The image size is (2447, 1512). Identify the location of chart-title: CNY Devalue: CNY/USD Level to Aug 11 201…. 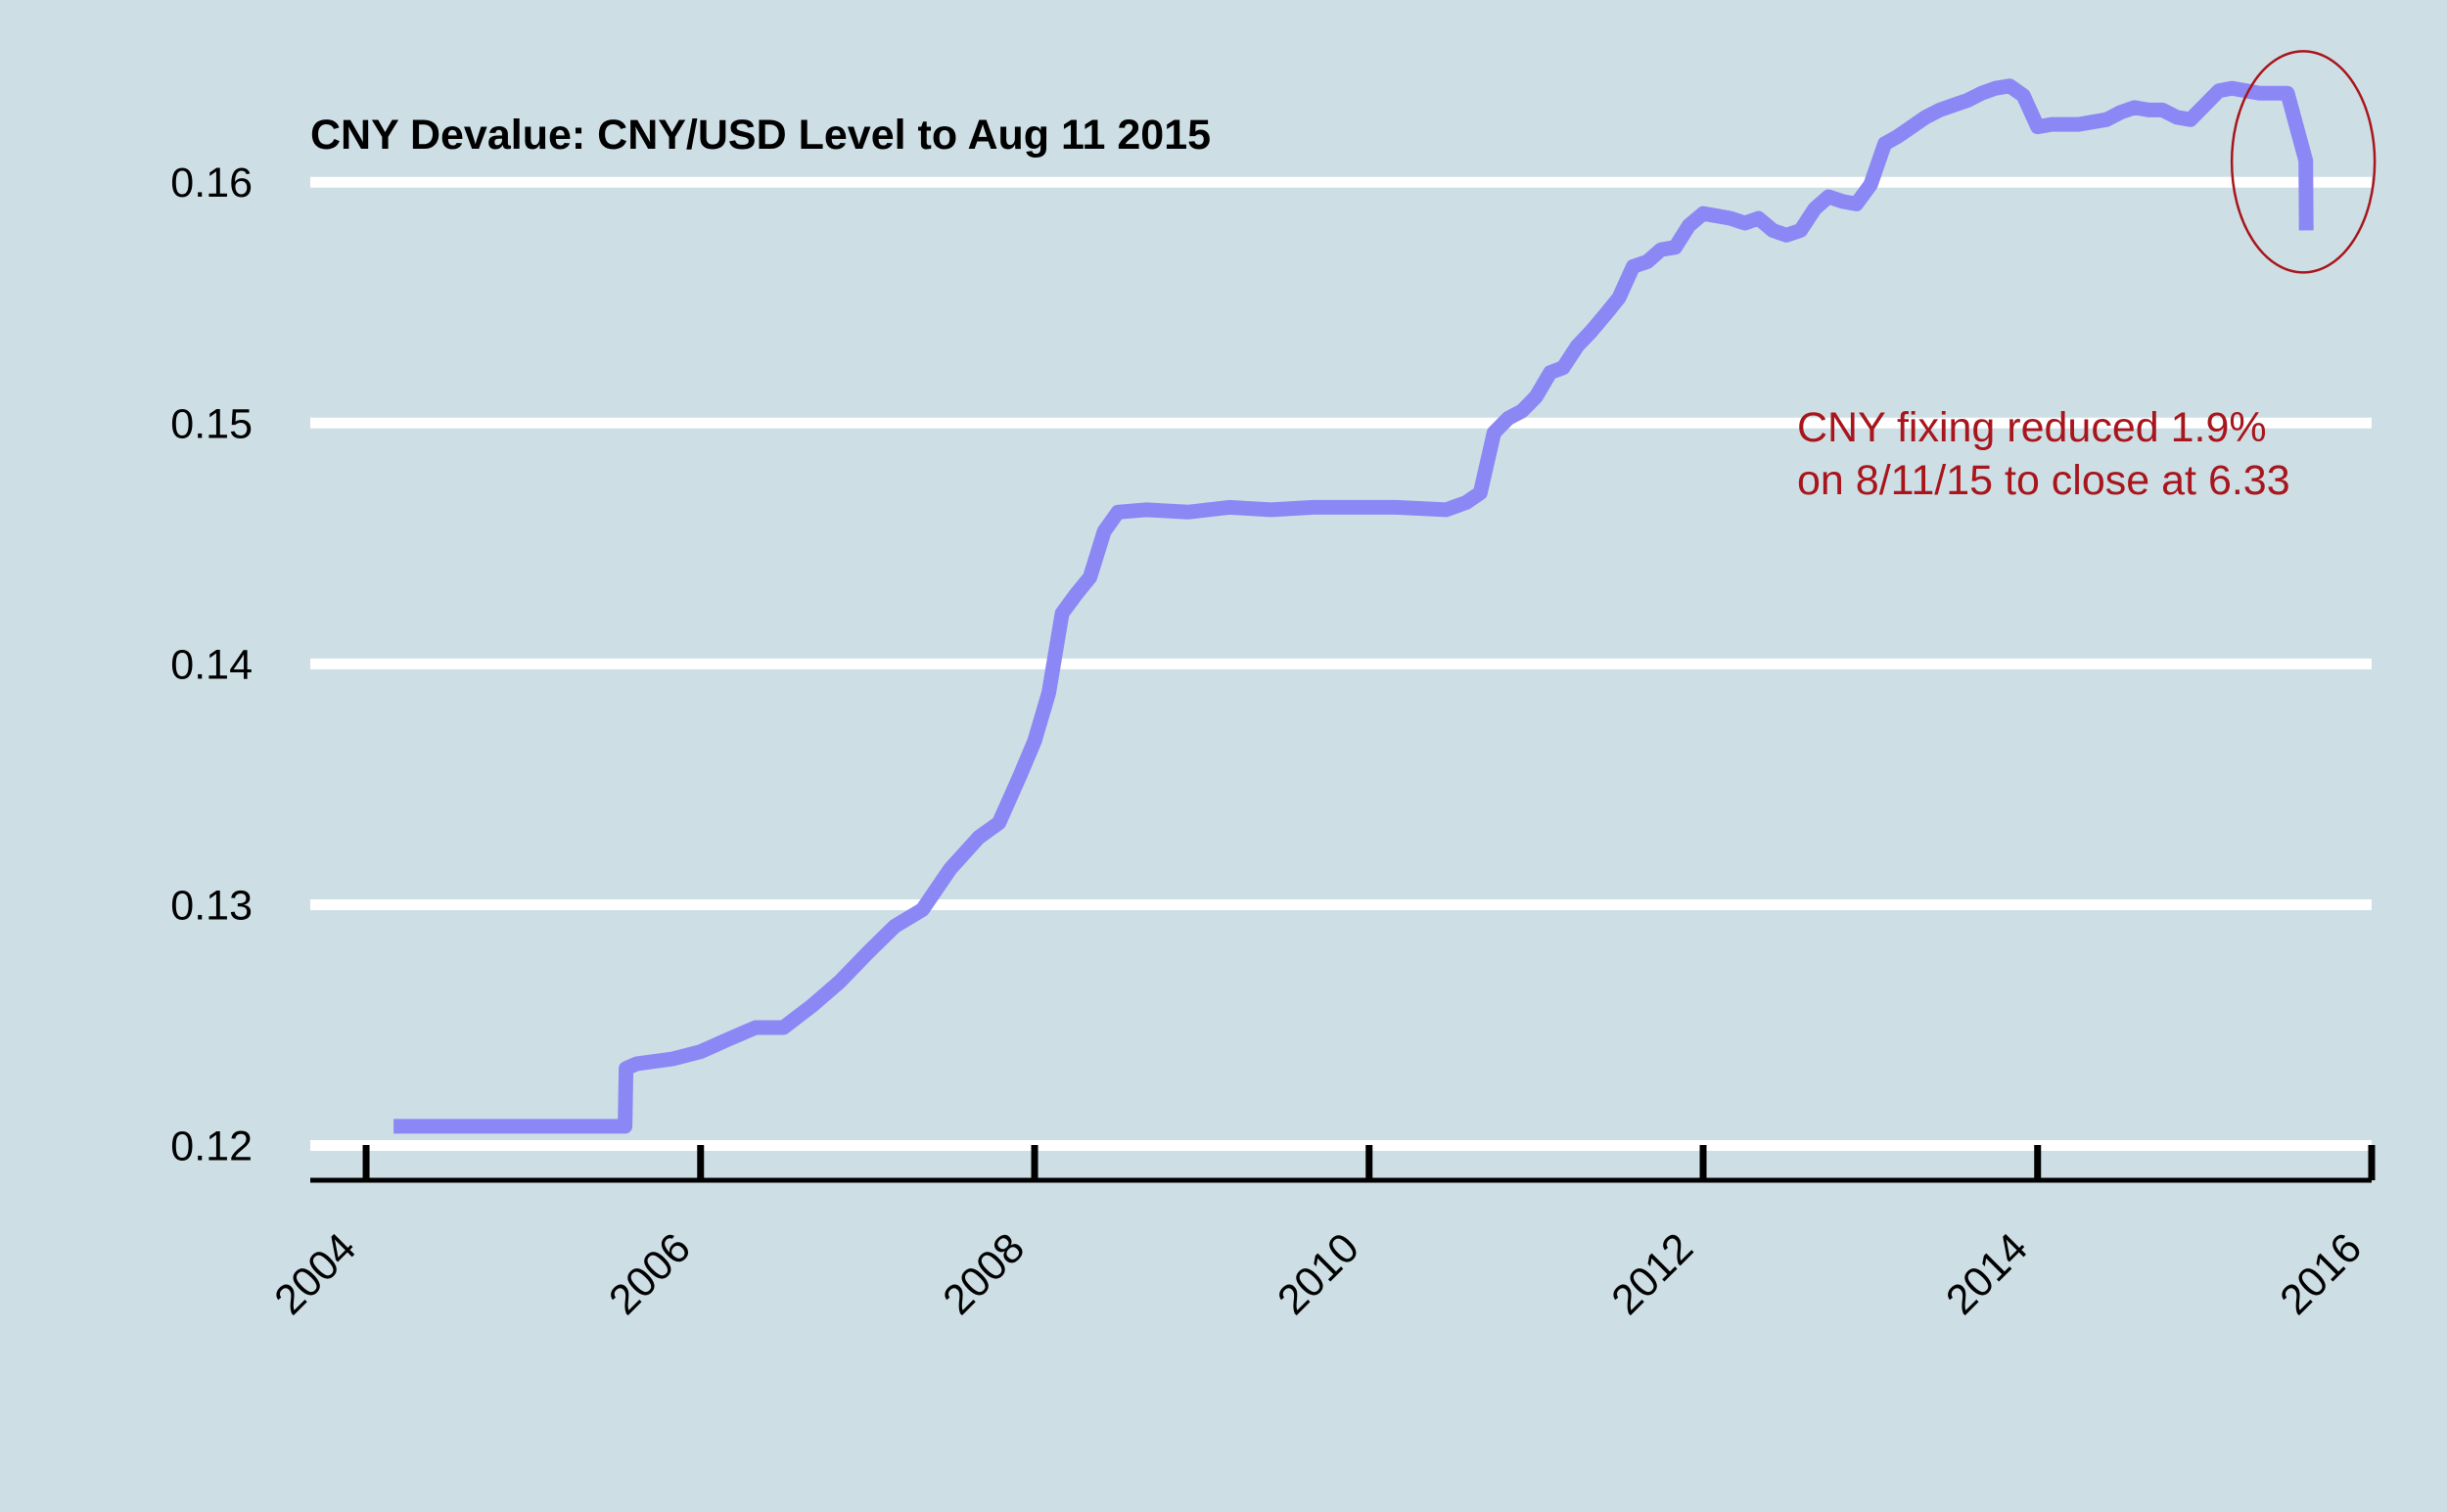
(761, 135).